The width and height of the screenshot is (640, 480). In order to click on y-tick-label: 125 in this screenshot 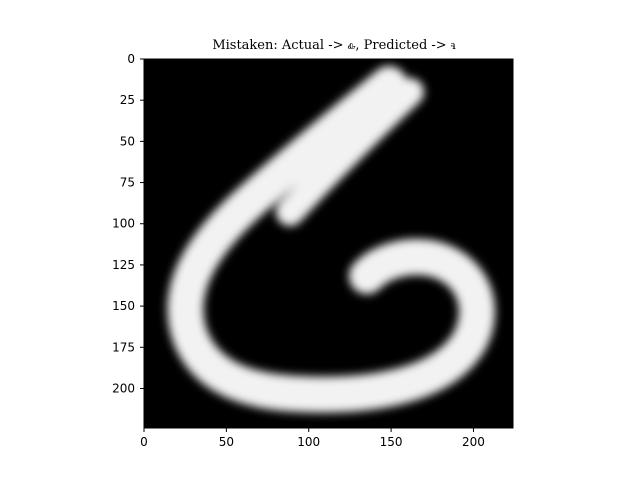, I will do `click(123, 265)`.